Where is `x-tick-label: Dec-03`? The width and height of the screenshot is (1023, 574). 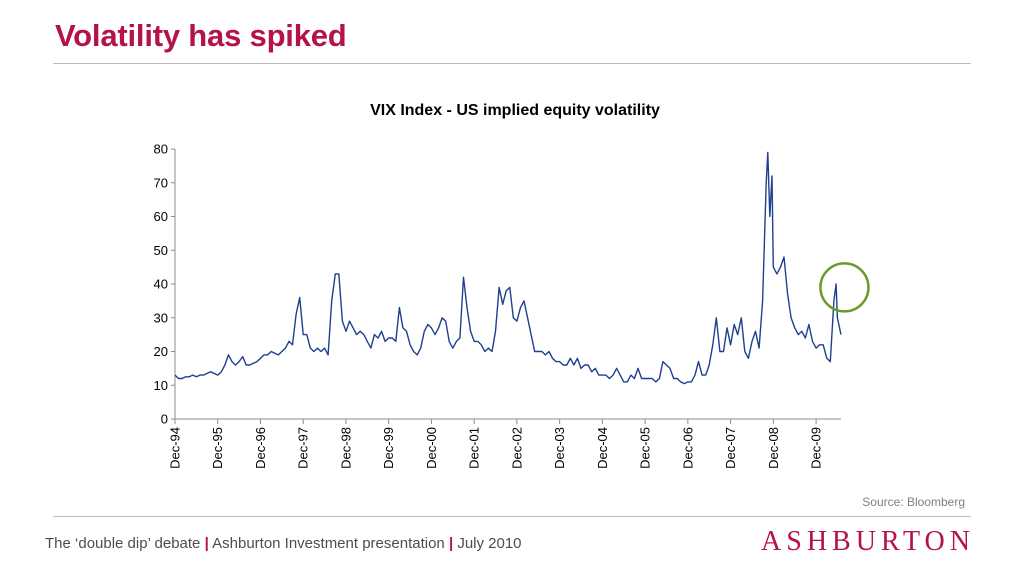 x-tick-label: Dec-03 is located at coordinates (559, 448).